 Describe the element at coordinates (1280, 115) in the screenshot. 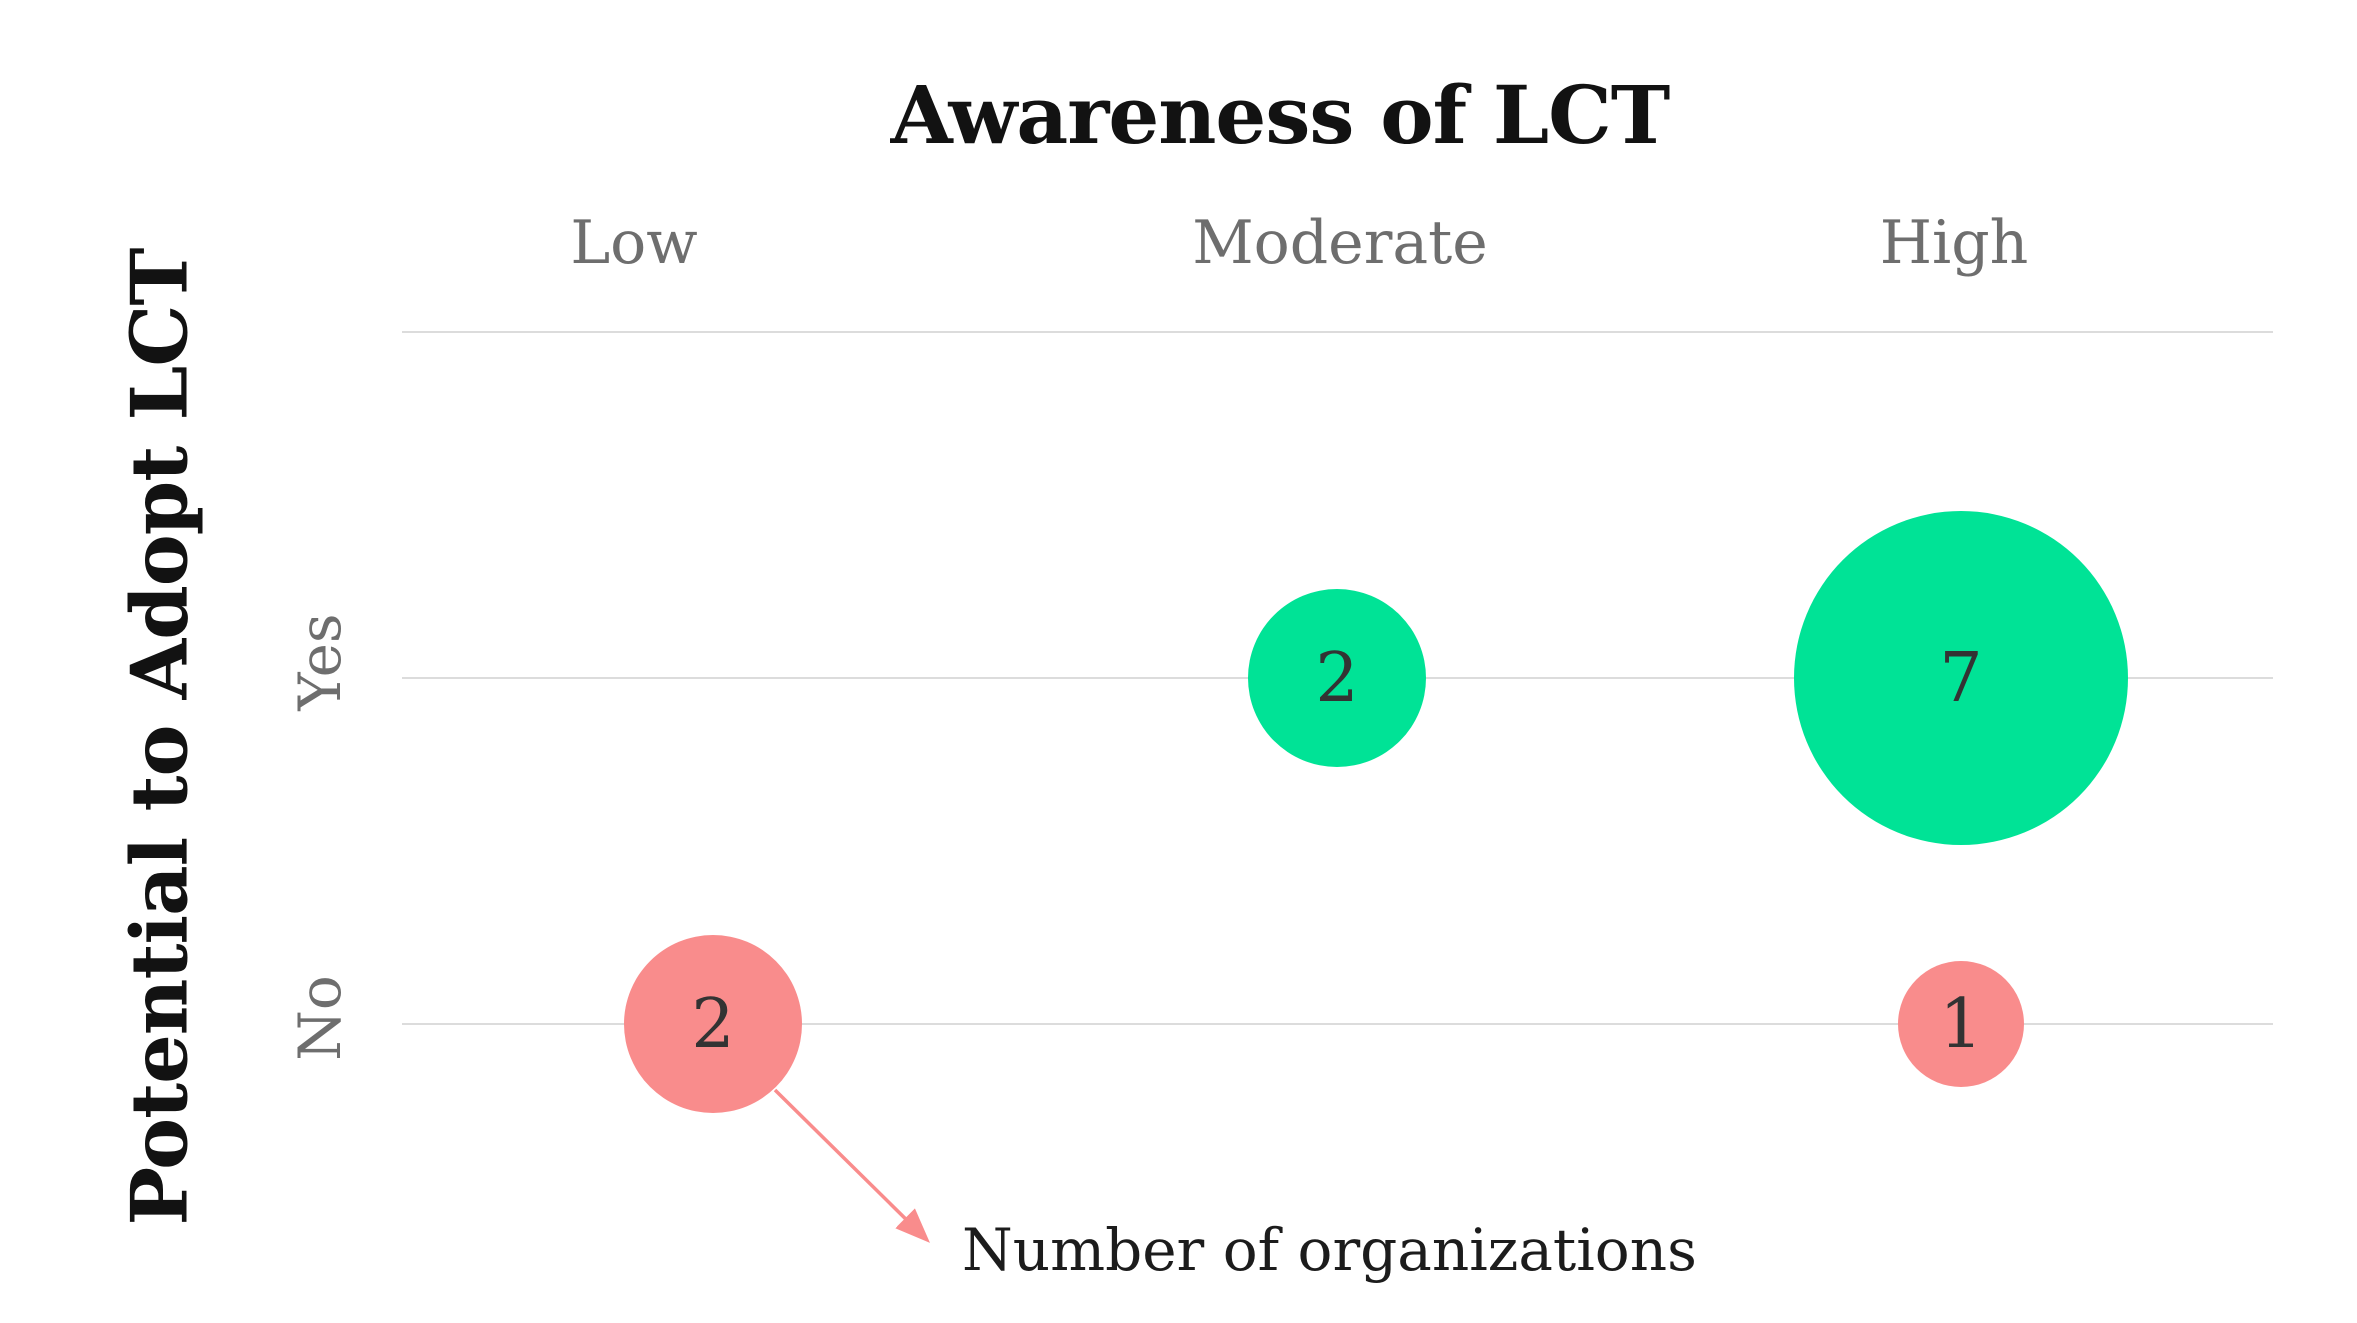

I see `chart-title: Awareness of LCT` at that location.